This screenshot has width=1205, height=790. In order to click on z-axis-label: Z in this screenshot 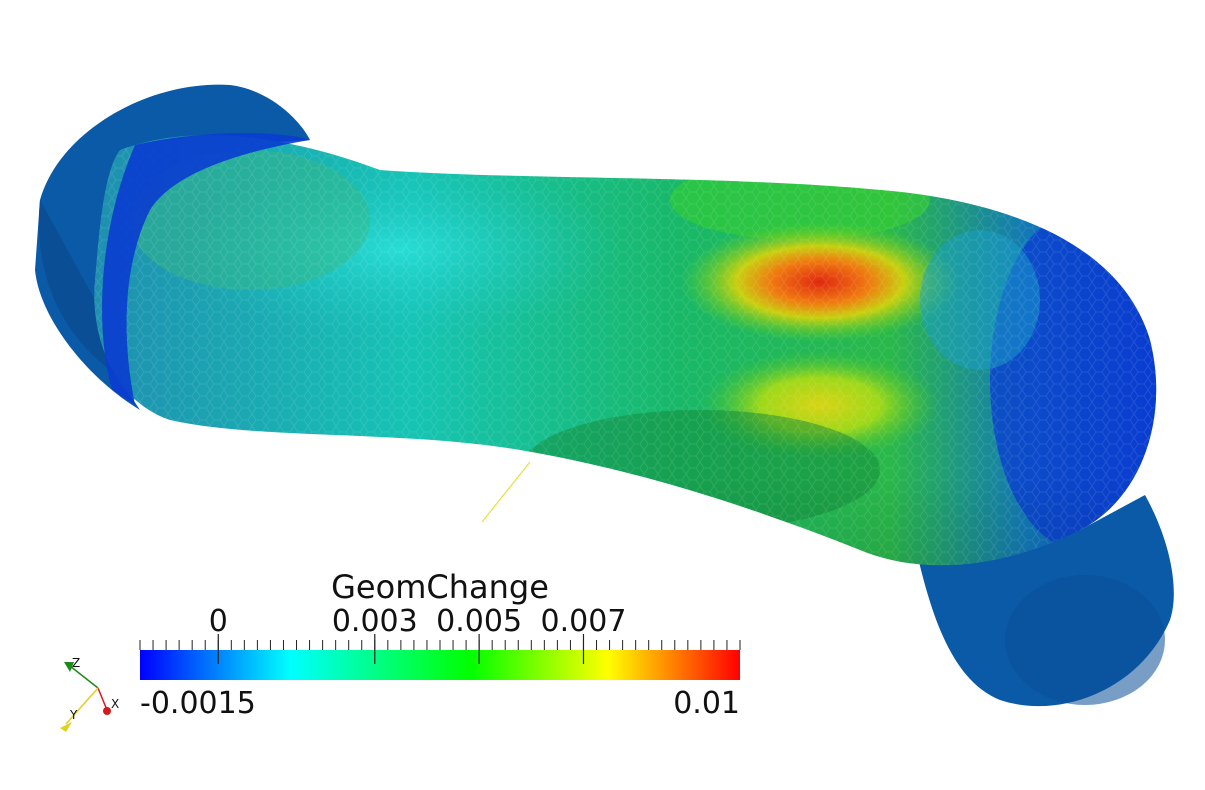, I will do `click(76, 663)`.